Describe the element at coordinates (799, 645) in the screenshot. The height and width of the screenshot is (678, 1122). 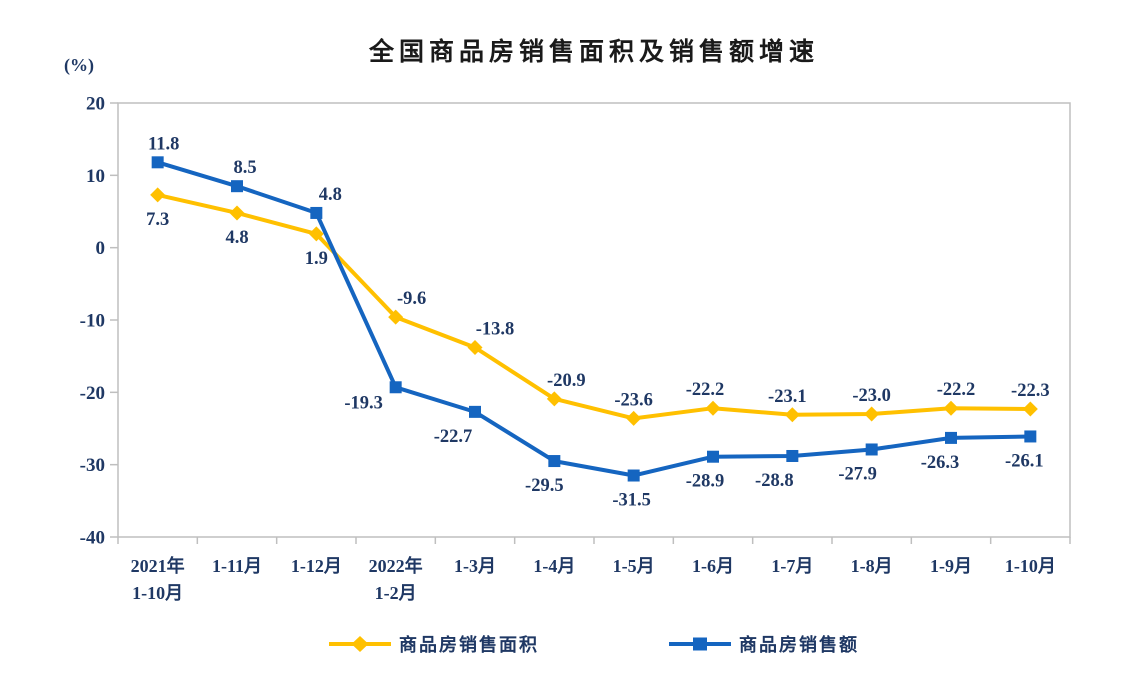
I see `legend-label-sales-amount: 商品房销售额` at that location.